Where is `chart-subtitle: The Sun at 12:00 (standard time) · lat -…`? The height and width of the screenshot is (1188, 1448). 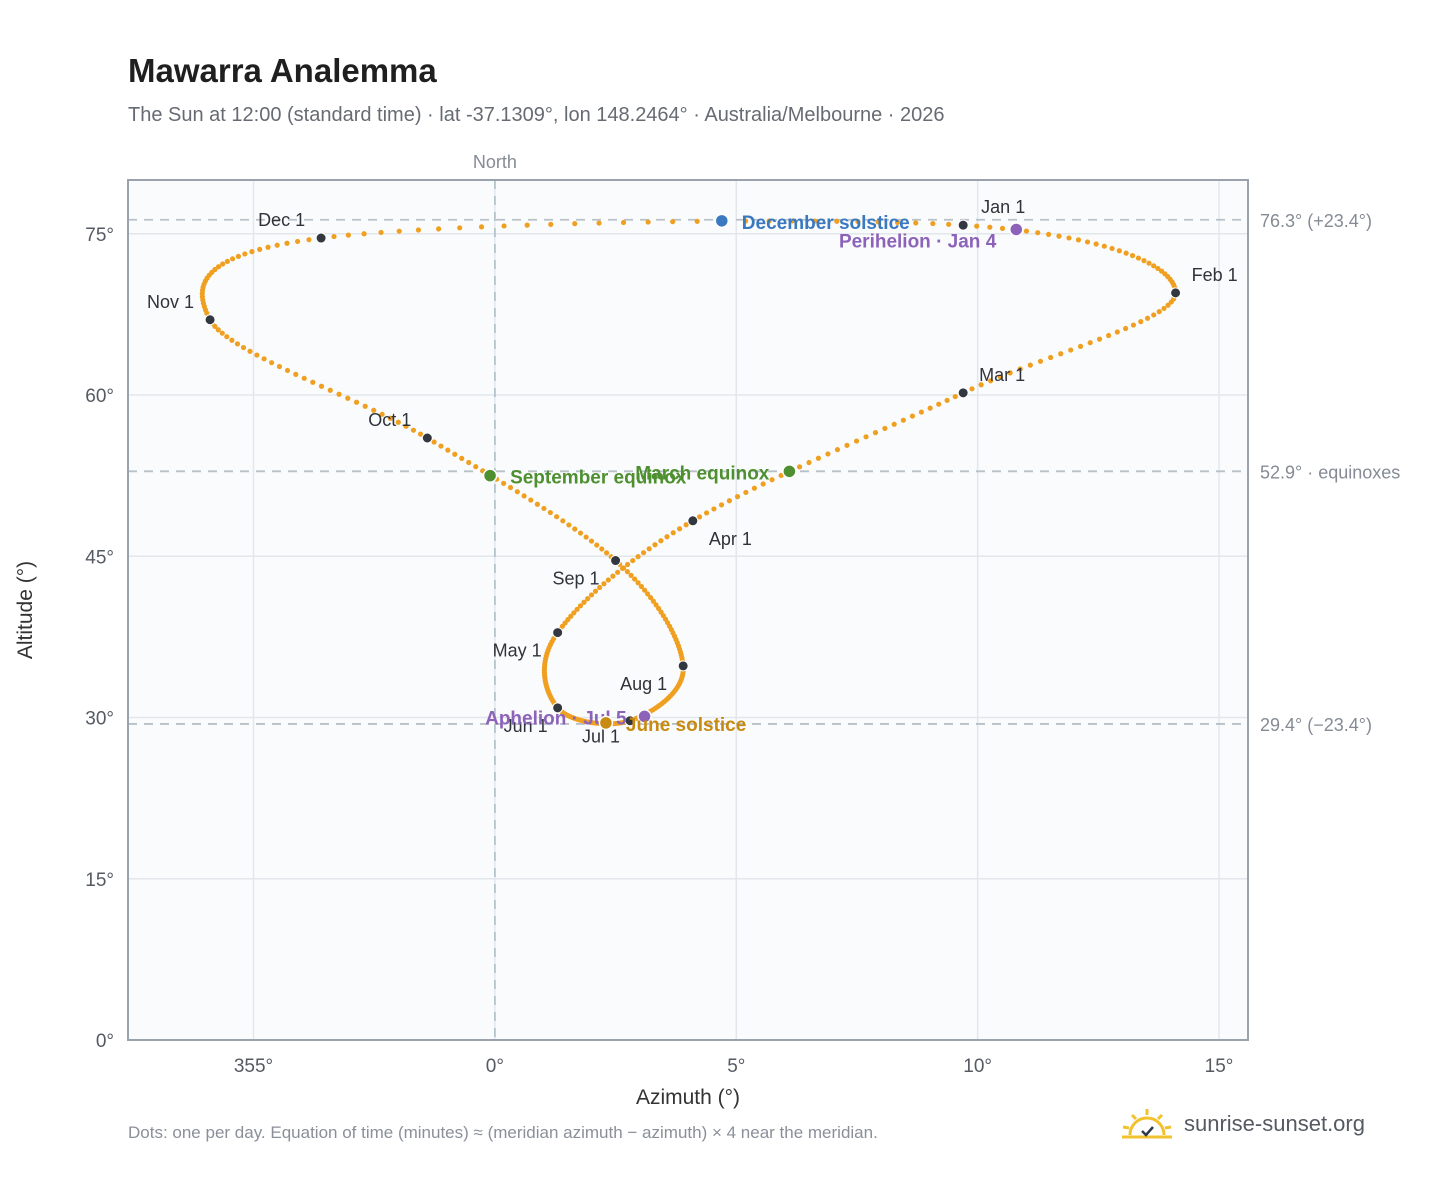 chart-subtitle: The Sun at 12:00 (standard time) · lat -… is located at coordinates (536, 115).